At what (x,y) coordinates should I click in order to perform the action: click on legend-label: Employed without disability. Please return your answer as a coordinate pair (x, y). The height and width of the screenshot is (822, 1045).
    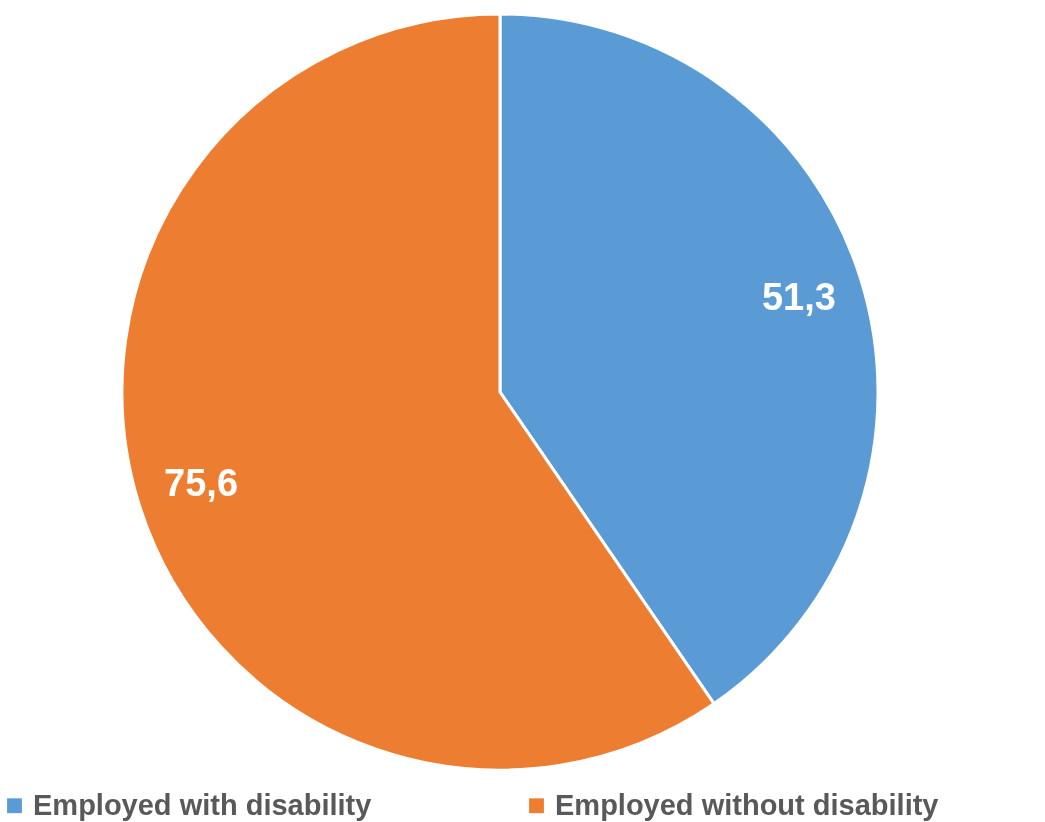
    Looking at the image, I should click on (747, 804).